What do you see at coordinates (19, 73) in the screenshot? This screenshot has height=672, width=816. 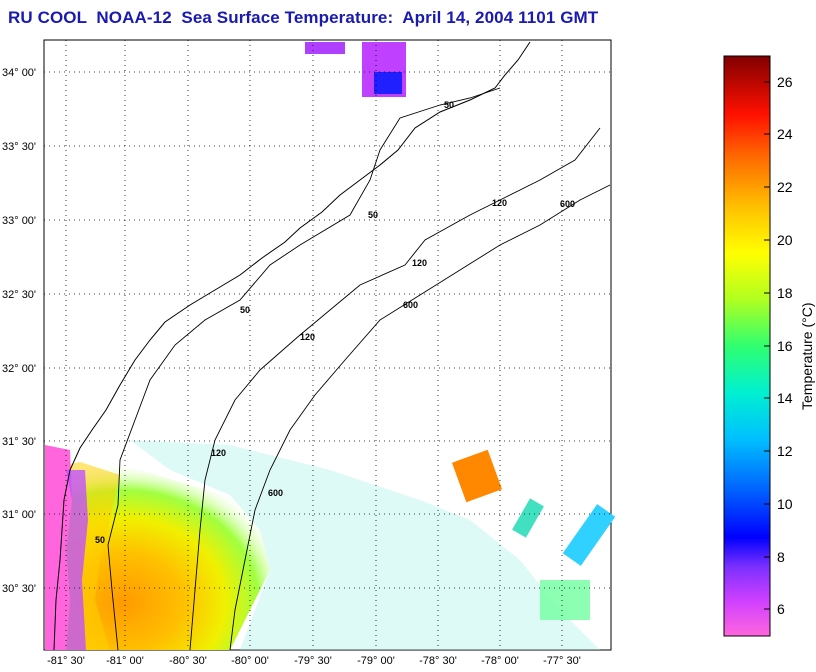 I see `lat-label: 34° 00'` at bounding box center [19, 73].